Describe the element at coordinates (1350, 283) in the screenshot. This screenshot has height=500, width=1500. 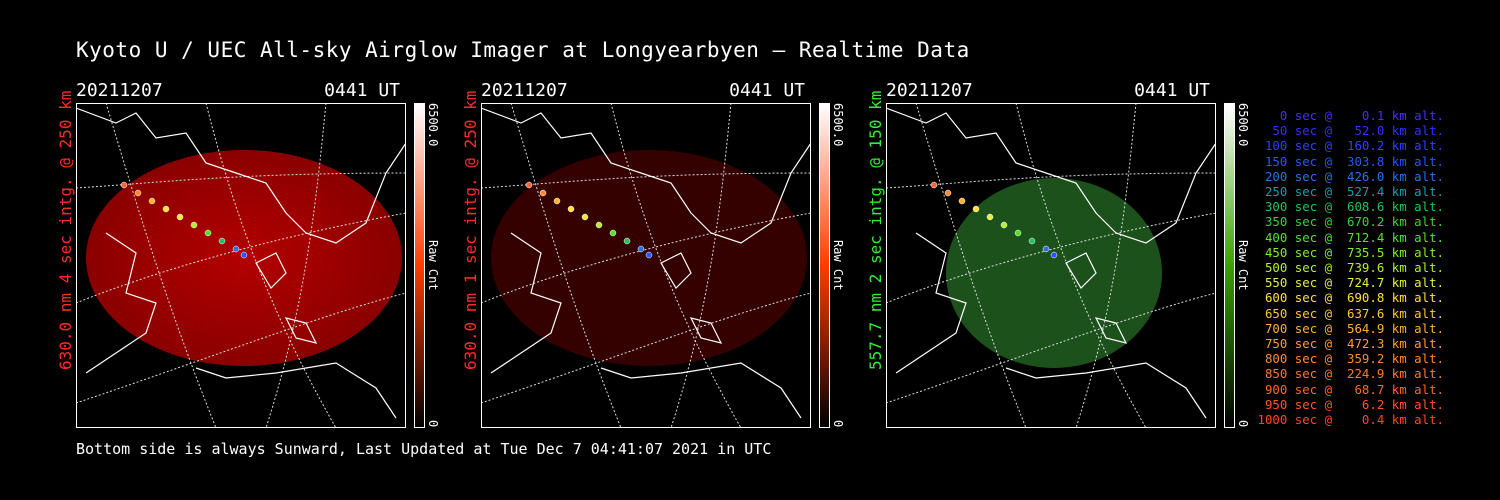
I see `legend-entry: 550 sec @ 724.7 km alt.` at that location.